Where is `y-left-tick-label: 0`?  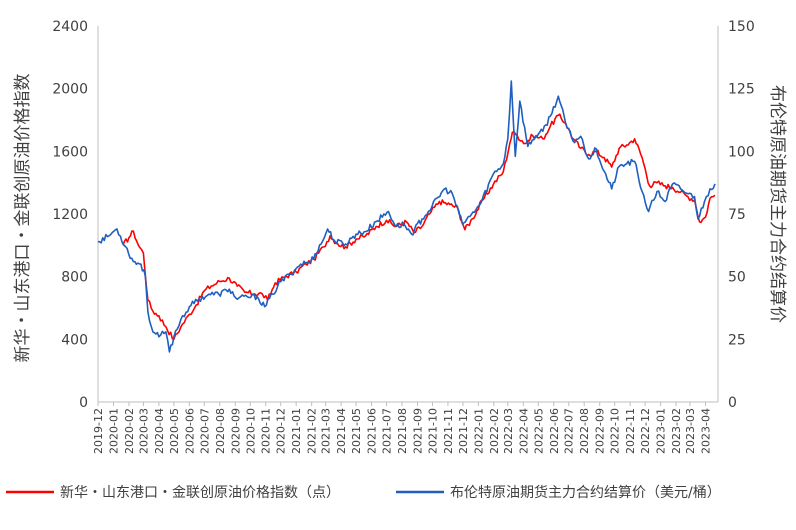 y-left-tick-label: 0 is located at coordinates (83, 403).